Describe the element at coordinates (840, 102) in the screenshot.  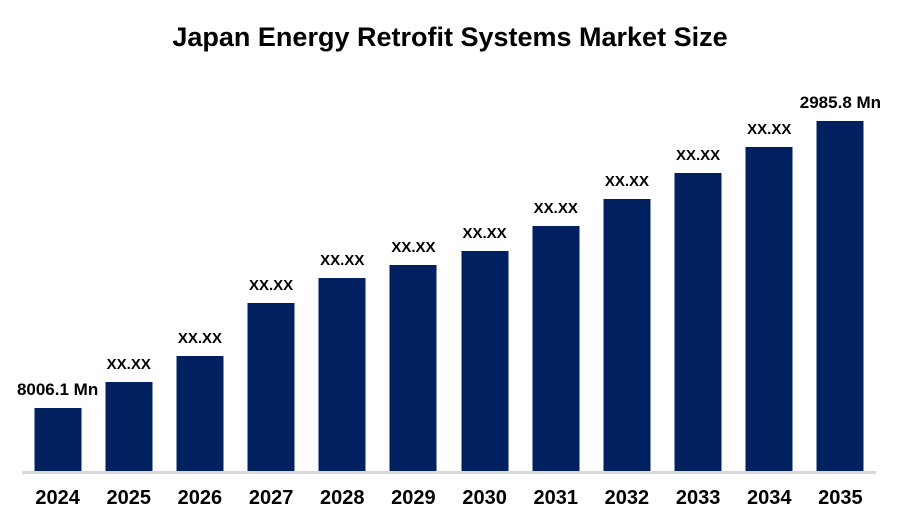
I see `bar-value-label-2035: 2985.8 Mn` at that location.